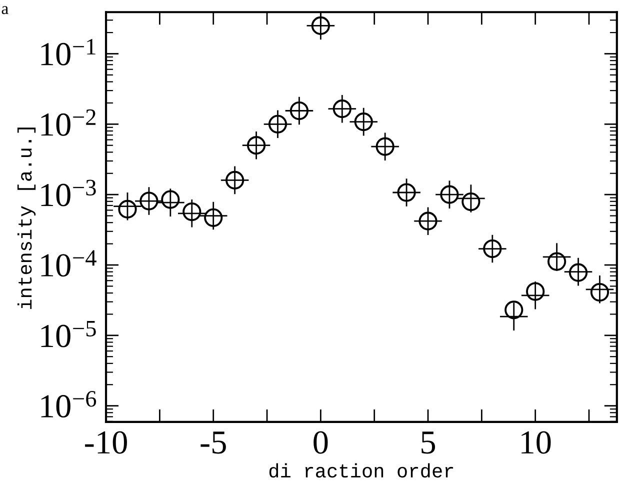 Image resolution: width=620 pixels, height=485 pixels. What do you see at coordinates (68, 334) in the screenshot?
I see `y-tick-label: 10$^{−5}$` at bounding box center [68, 334].